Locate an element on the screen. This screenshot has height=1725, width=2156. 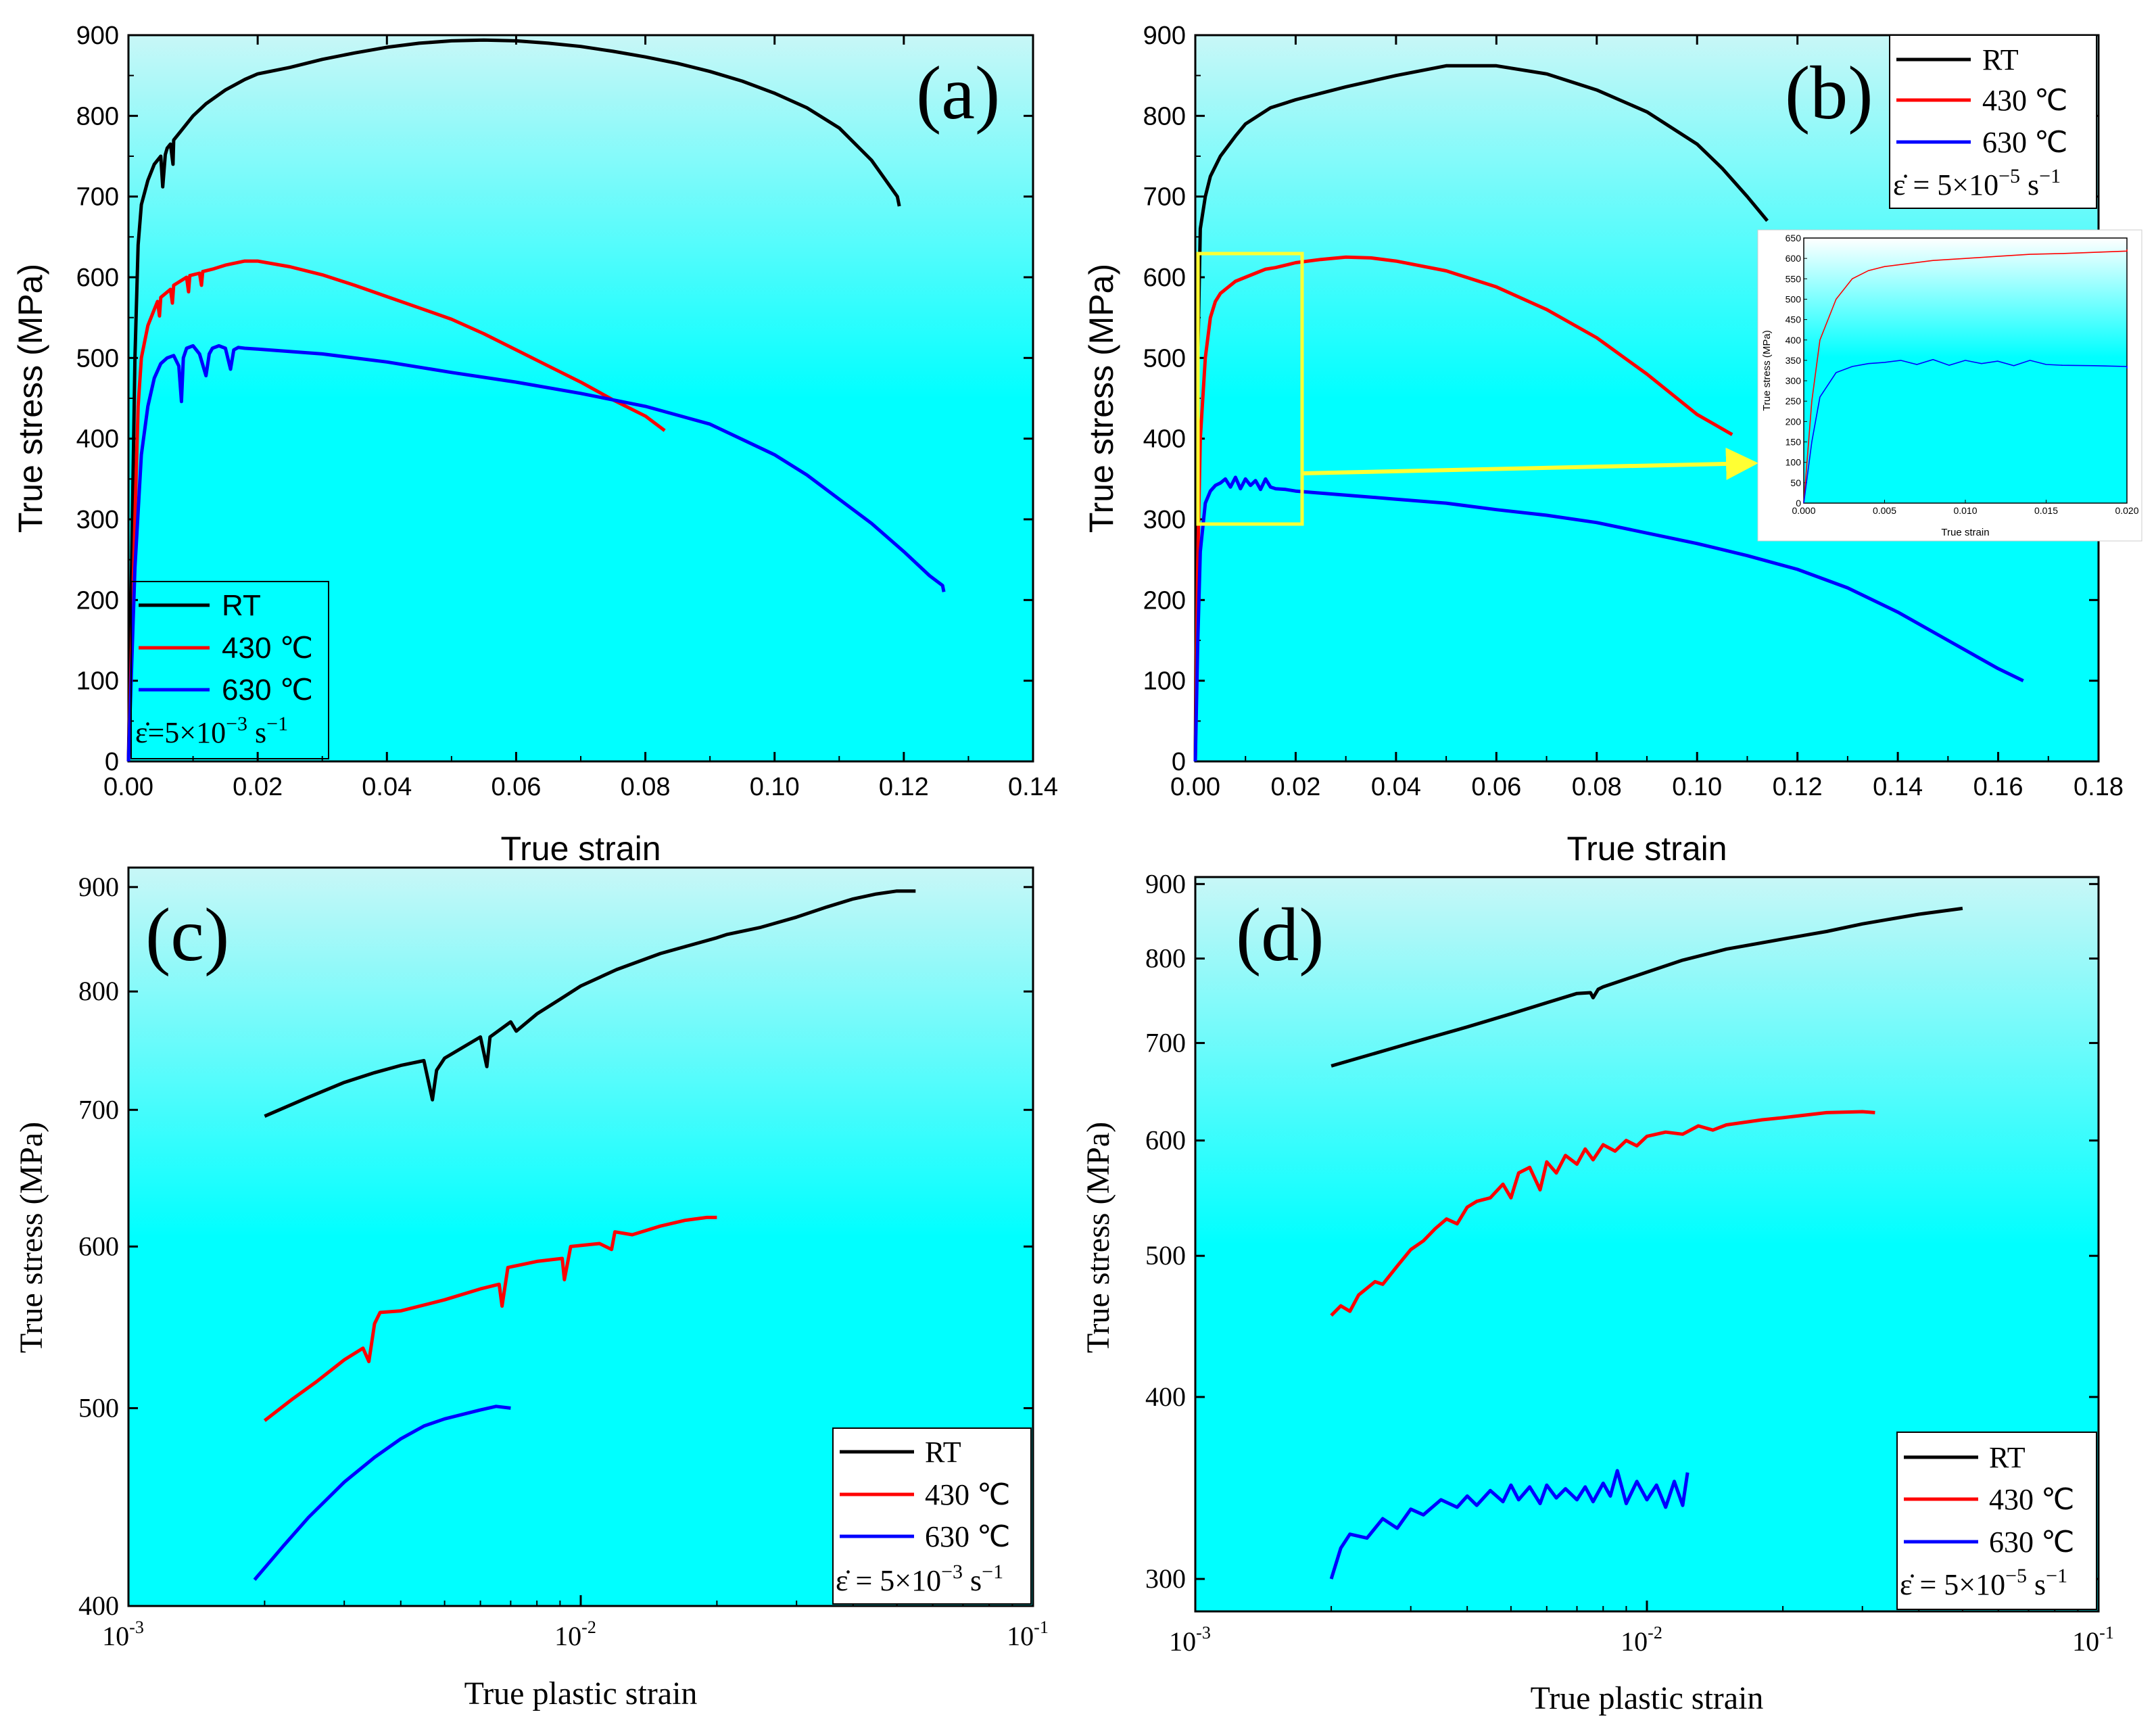
x-ticks-c: 10⁻³ 10⁻² 10⁻¹ is located at coordinates (575, 1623).